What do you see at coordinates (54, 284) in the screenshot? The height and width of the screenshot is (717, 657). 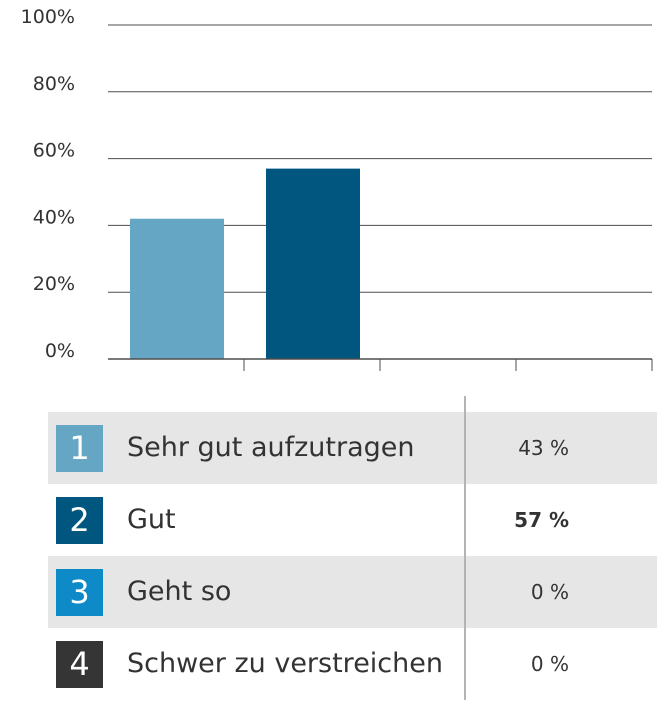 I see `y-tick-label-20: 20%` at bounding box center [54, 284].